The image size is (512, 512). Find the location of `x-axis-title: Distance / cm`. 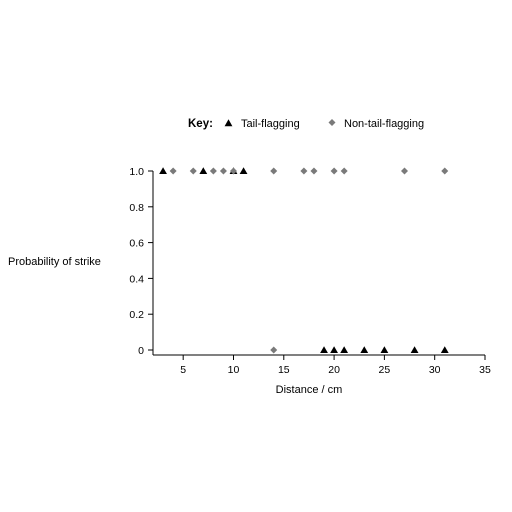

x-axis-title: Distance / cm is located at coordinates (309, 390).